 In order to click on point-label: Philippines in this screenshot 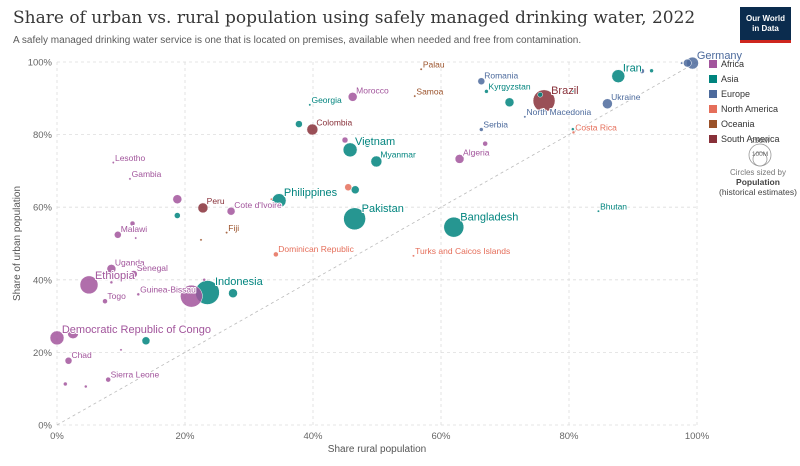, I will do `click(311, 193)`.